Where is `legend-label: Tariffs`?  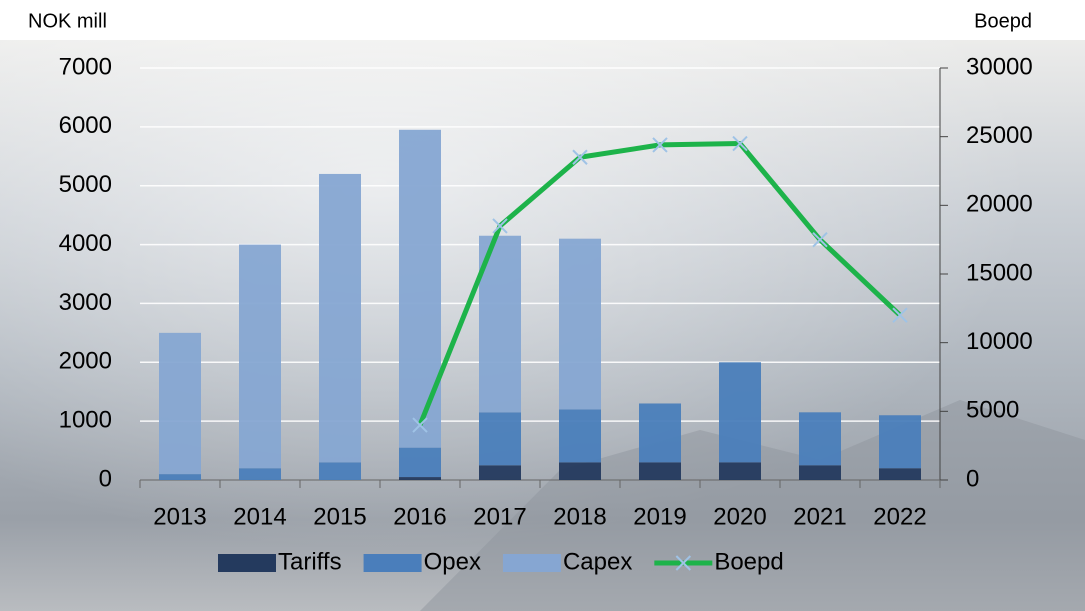 legend-label: Tariffs is located at coordinates (310, 561).